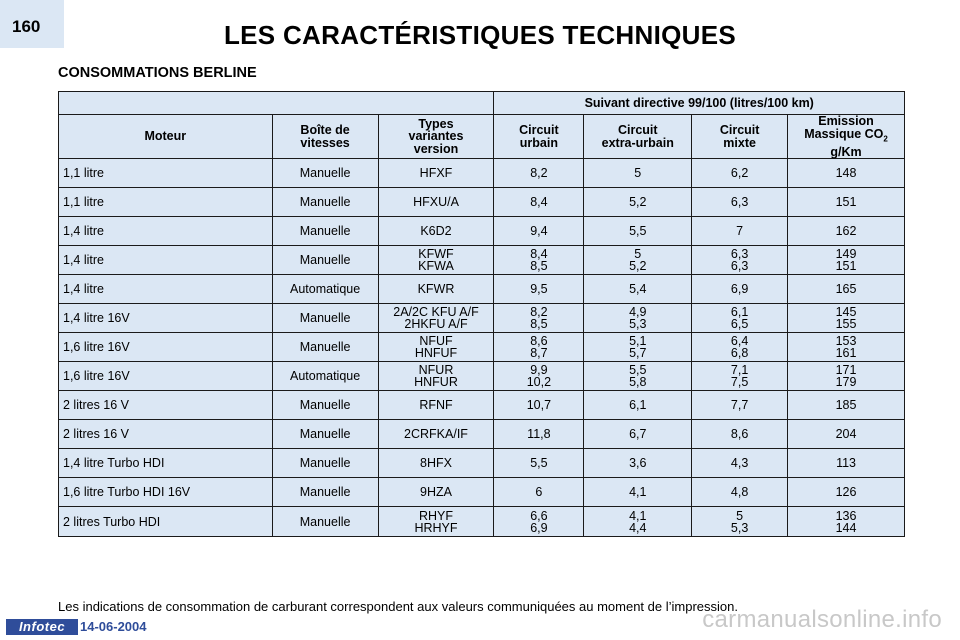  Describe the element at coordinates (846, 521) in the screenshot. I see `cell-co2: 136 144` at that location.